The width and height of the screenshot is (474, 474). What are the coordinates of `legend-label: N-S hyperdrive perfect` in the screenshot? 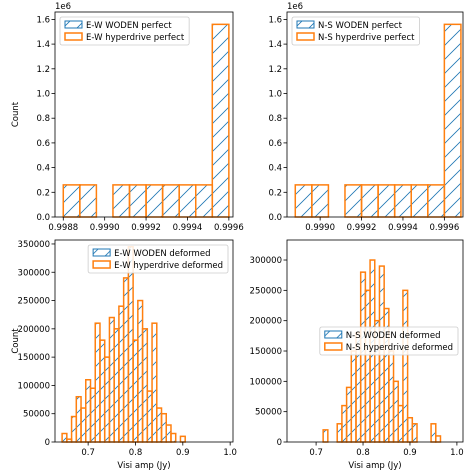 It's located at (366, 38).